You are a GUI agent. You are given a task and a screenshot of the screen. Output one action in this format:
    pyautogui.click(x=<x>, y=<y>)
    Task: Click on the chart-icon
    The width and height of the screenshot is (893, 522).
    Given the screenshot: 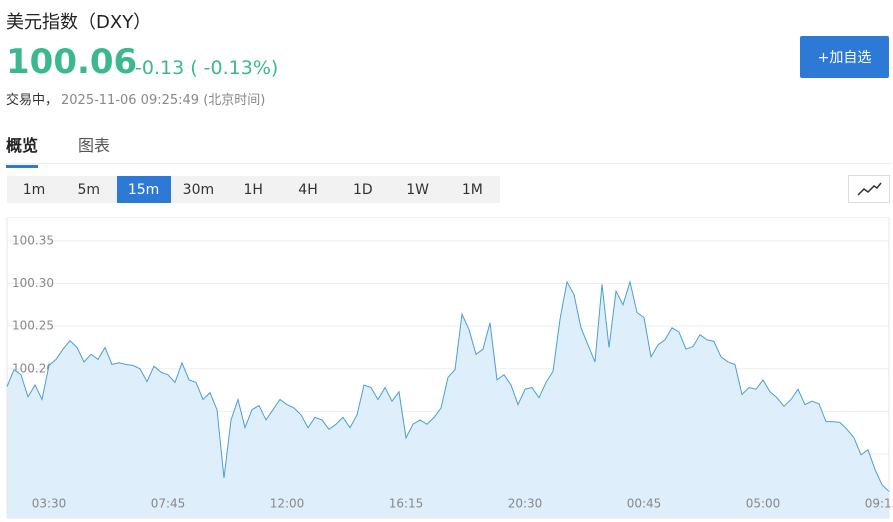 What is the action you would take?
    pyautogui.click(x=869, y=189)
    